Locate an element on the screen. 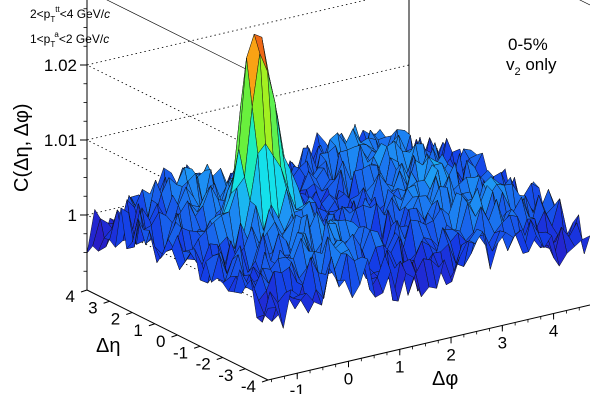 This screenshot has width=590, height=394. y-axis-title: Δη is located at coordinates (108, 346).